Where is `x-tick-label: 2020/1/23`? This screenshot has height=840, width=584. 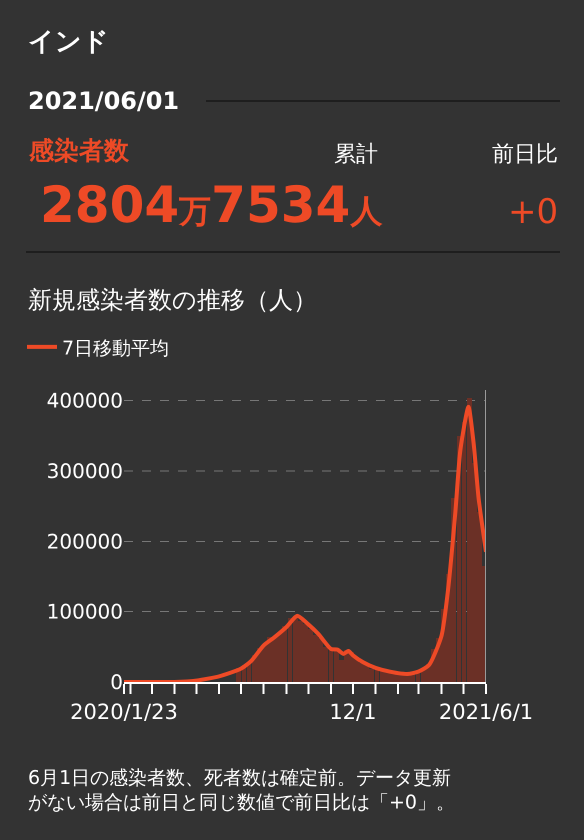
x-tick-label: 2020/1/23 is located at coordinates (124, 712).